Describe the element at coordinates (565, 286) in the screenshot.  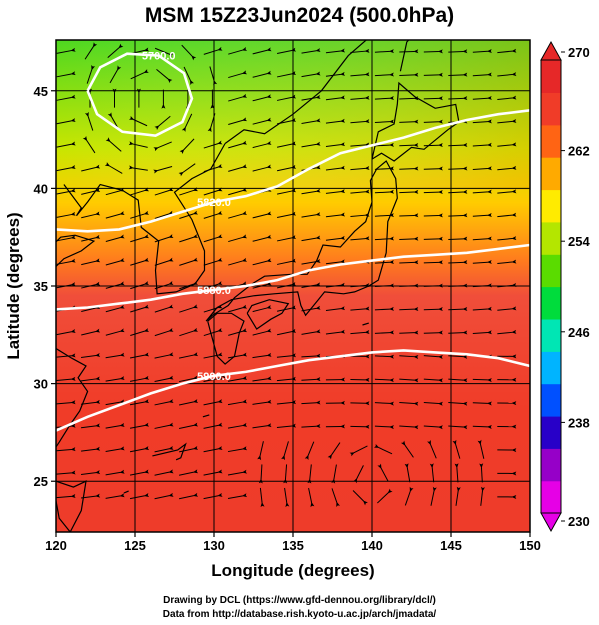
I see `colorbar: 230 238 246 254 262 270` at that location.